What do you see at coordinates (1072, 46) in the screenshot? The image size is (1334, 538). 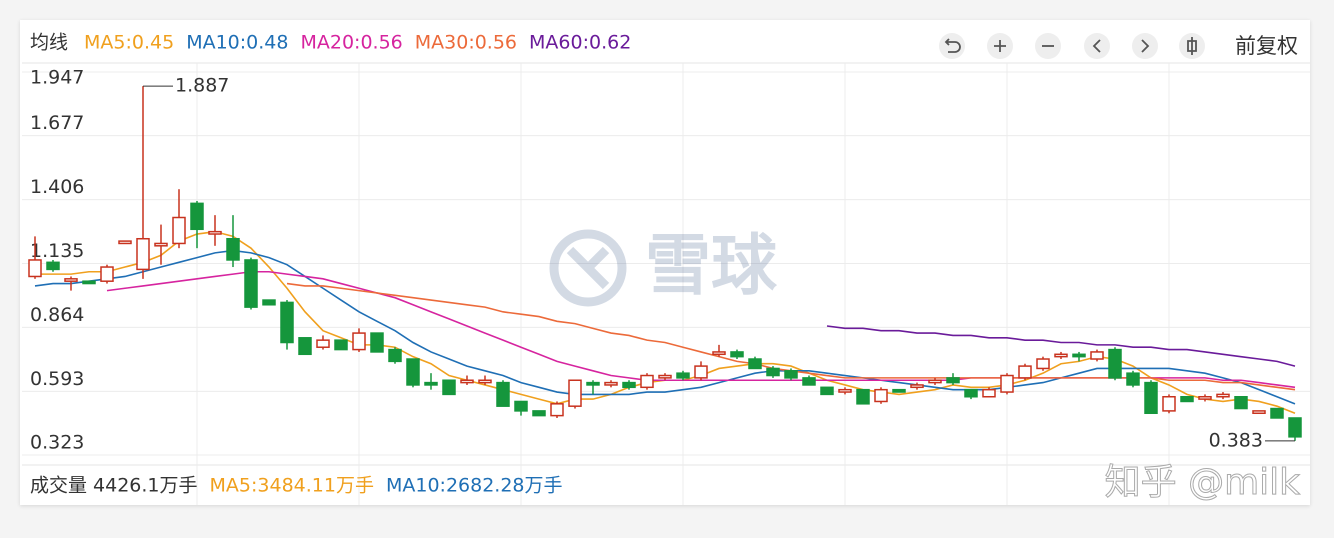 I see `toolbar` at bounding box center [1072, 46].